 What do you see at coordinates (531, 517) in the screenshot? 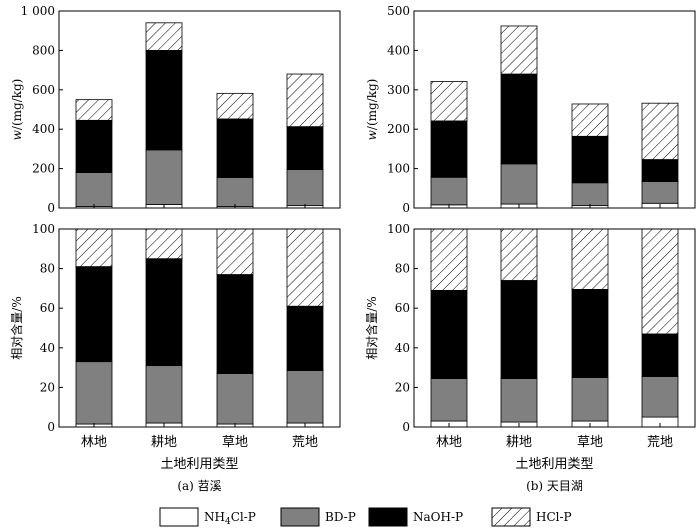
I see `legend-item-HCl-P: HCl-P` at bounding box center [531, 517].